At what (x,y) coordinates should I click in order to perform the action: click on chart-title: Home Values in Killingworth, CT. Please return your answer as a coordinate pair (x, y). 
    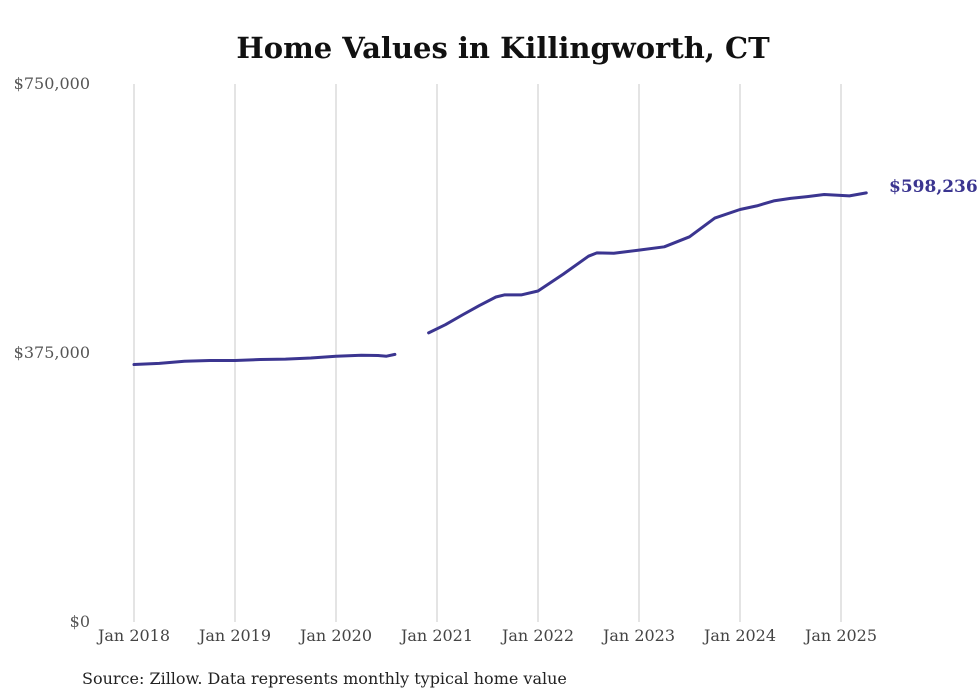
    Looking at the image, I should click on (503, 48).